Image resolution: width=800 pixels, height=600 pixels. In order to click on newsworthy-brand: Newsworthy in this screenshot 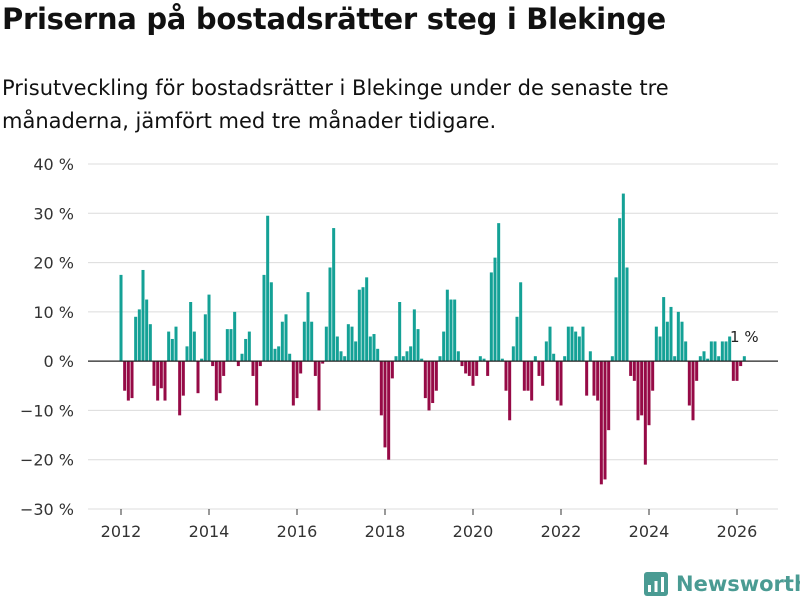, I will do `click(722, 584)`.